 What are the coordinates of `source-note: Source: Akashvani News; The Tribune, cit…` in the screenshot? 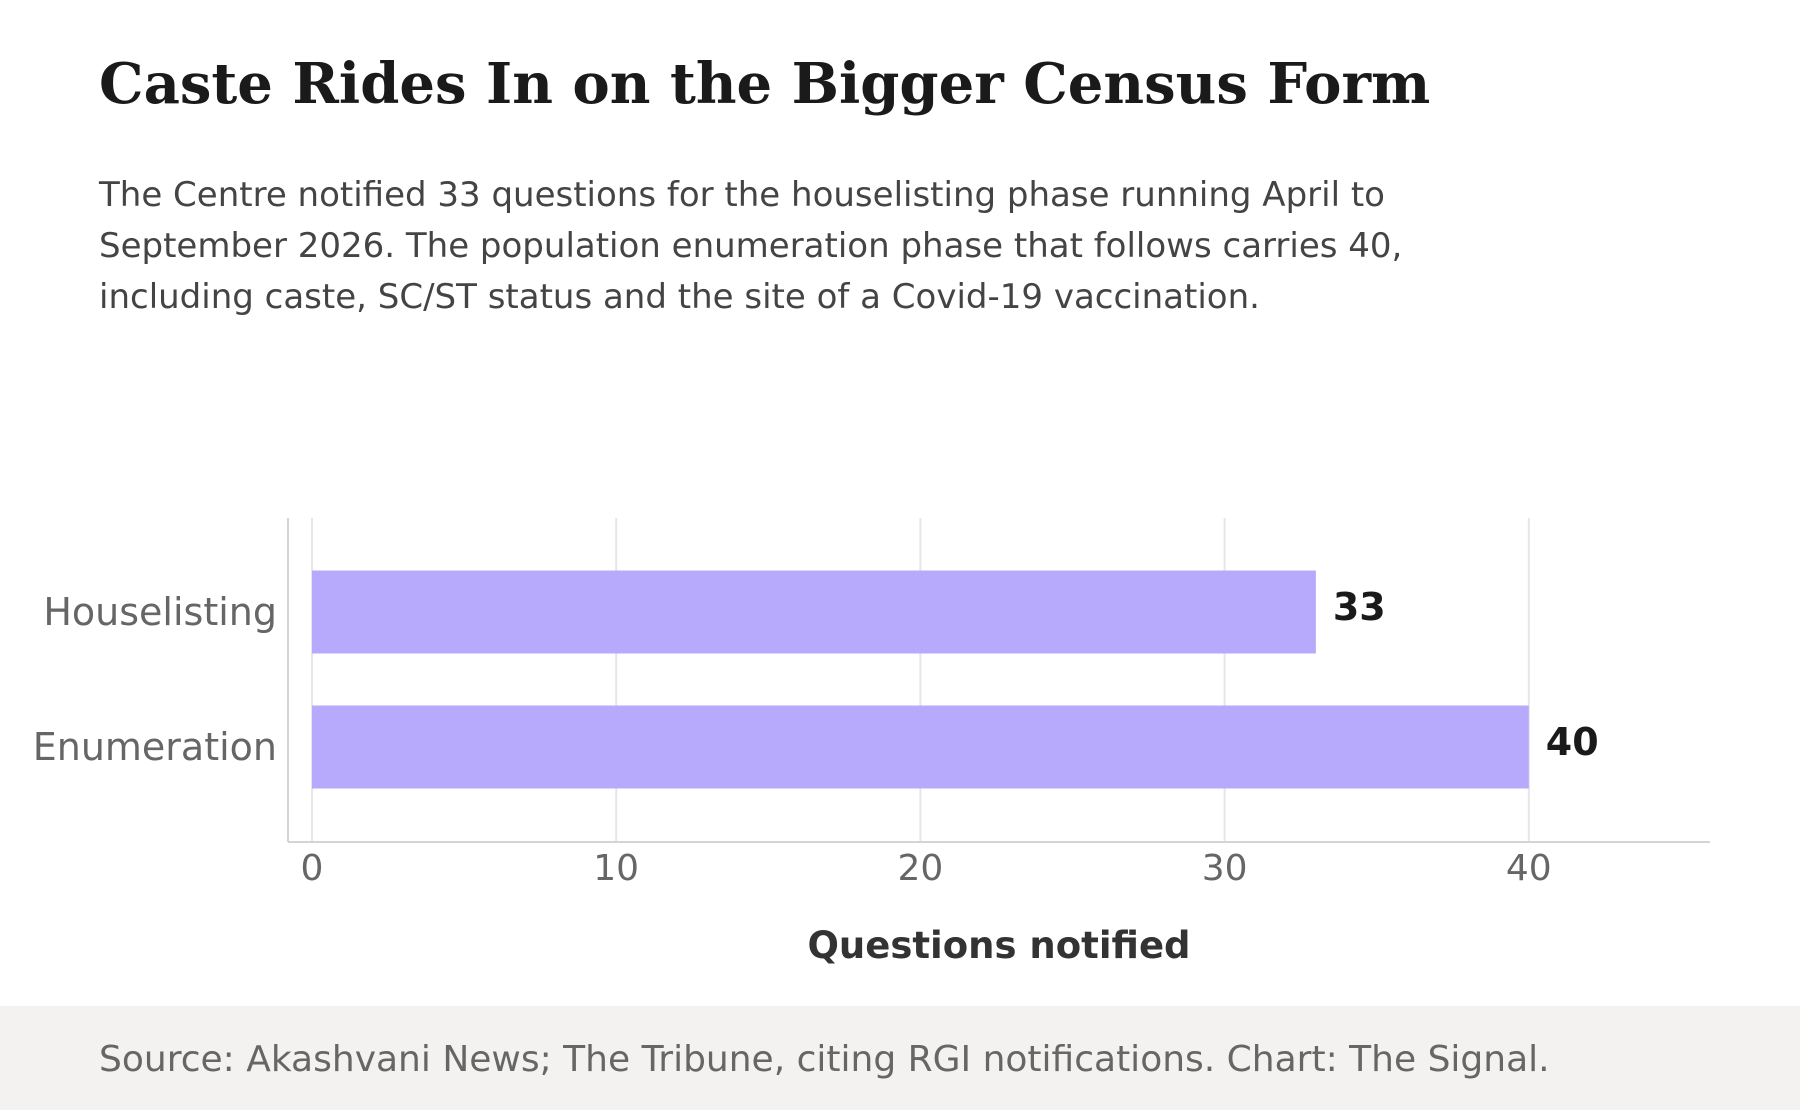 It's located at (824, 1059).